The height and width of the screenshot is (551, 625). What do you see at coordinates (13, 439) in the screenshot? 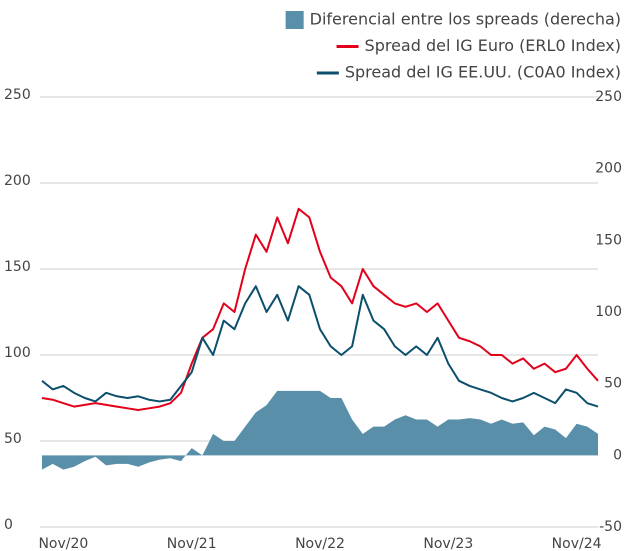
I see `y-tick-label: 50` at bounding box center [13, 439].